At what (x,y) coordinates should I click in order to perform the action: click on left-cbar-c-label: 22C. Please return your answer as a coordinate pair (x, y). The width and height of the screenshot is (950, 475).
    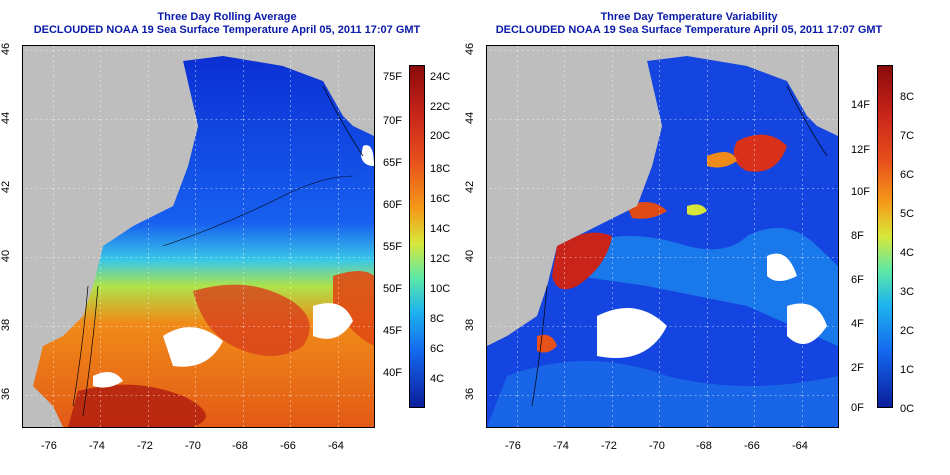
    Looking at the image, I should click on (440, 107).